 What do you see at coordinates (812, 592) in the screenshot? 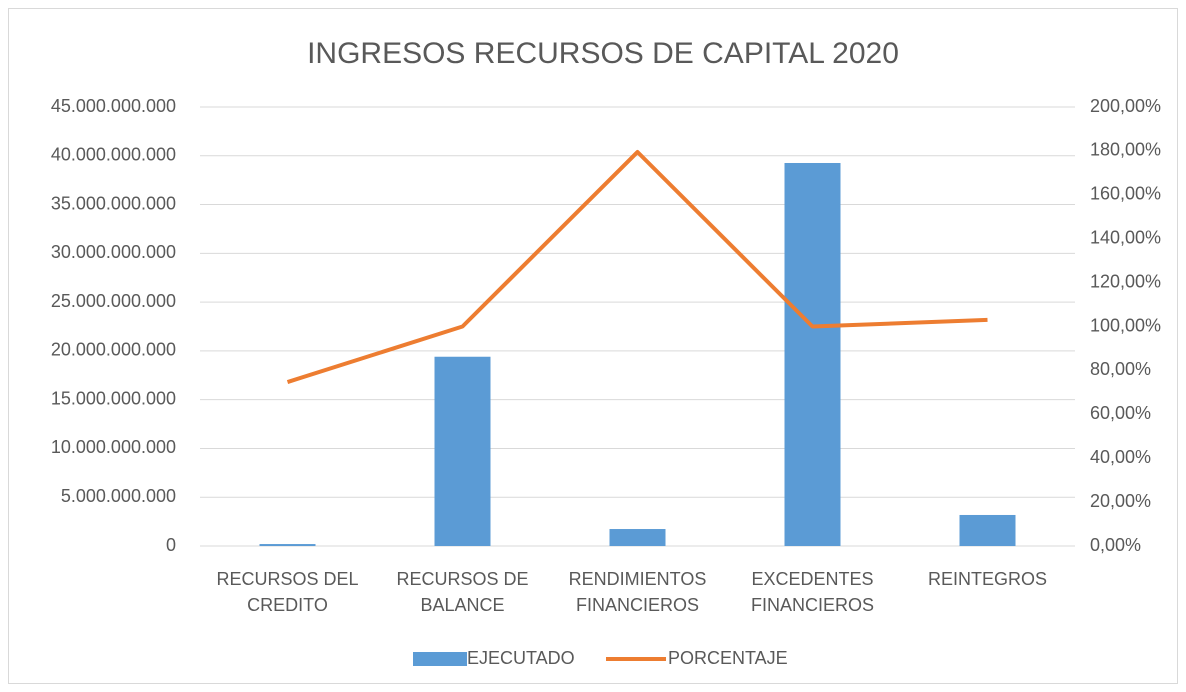
I see `x-tick-label: EXCEDENTES FINANCIEROS` at bounding box center [812, 592].